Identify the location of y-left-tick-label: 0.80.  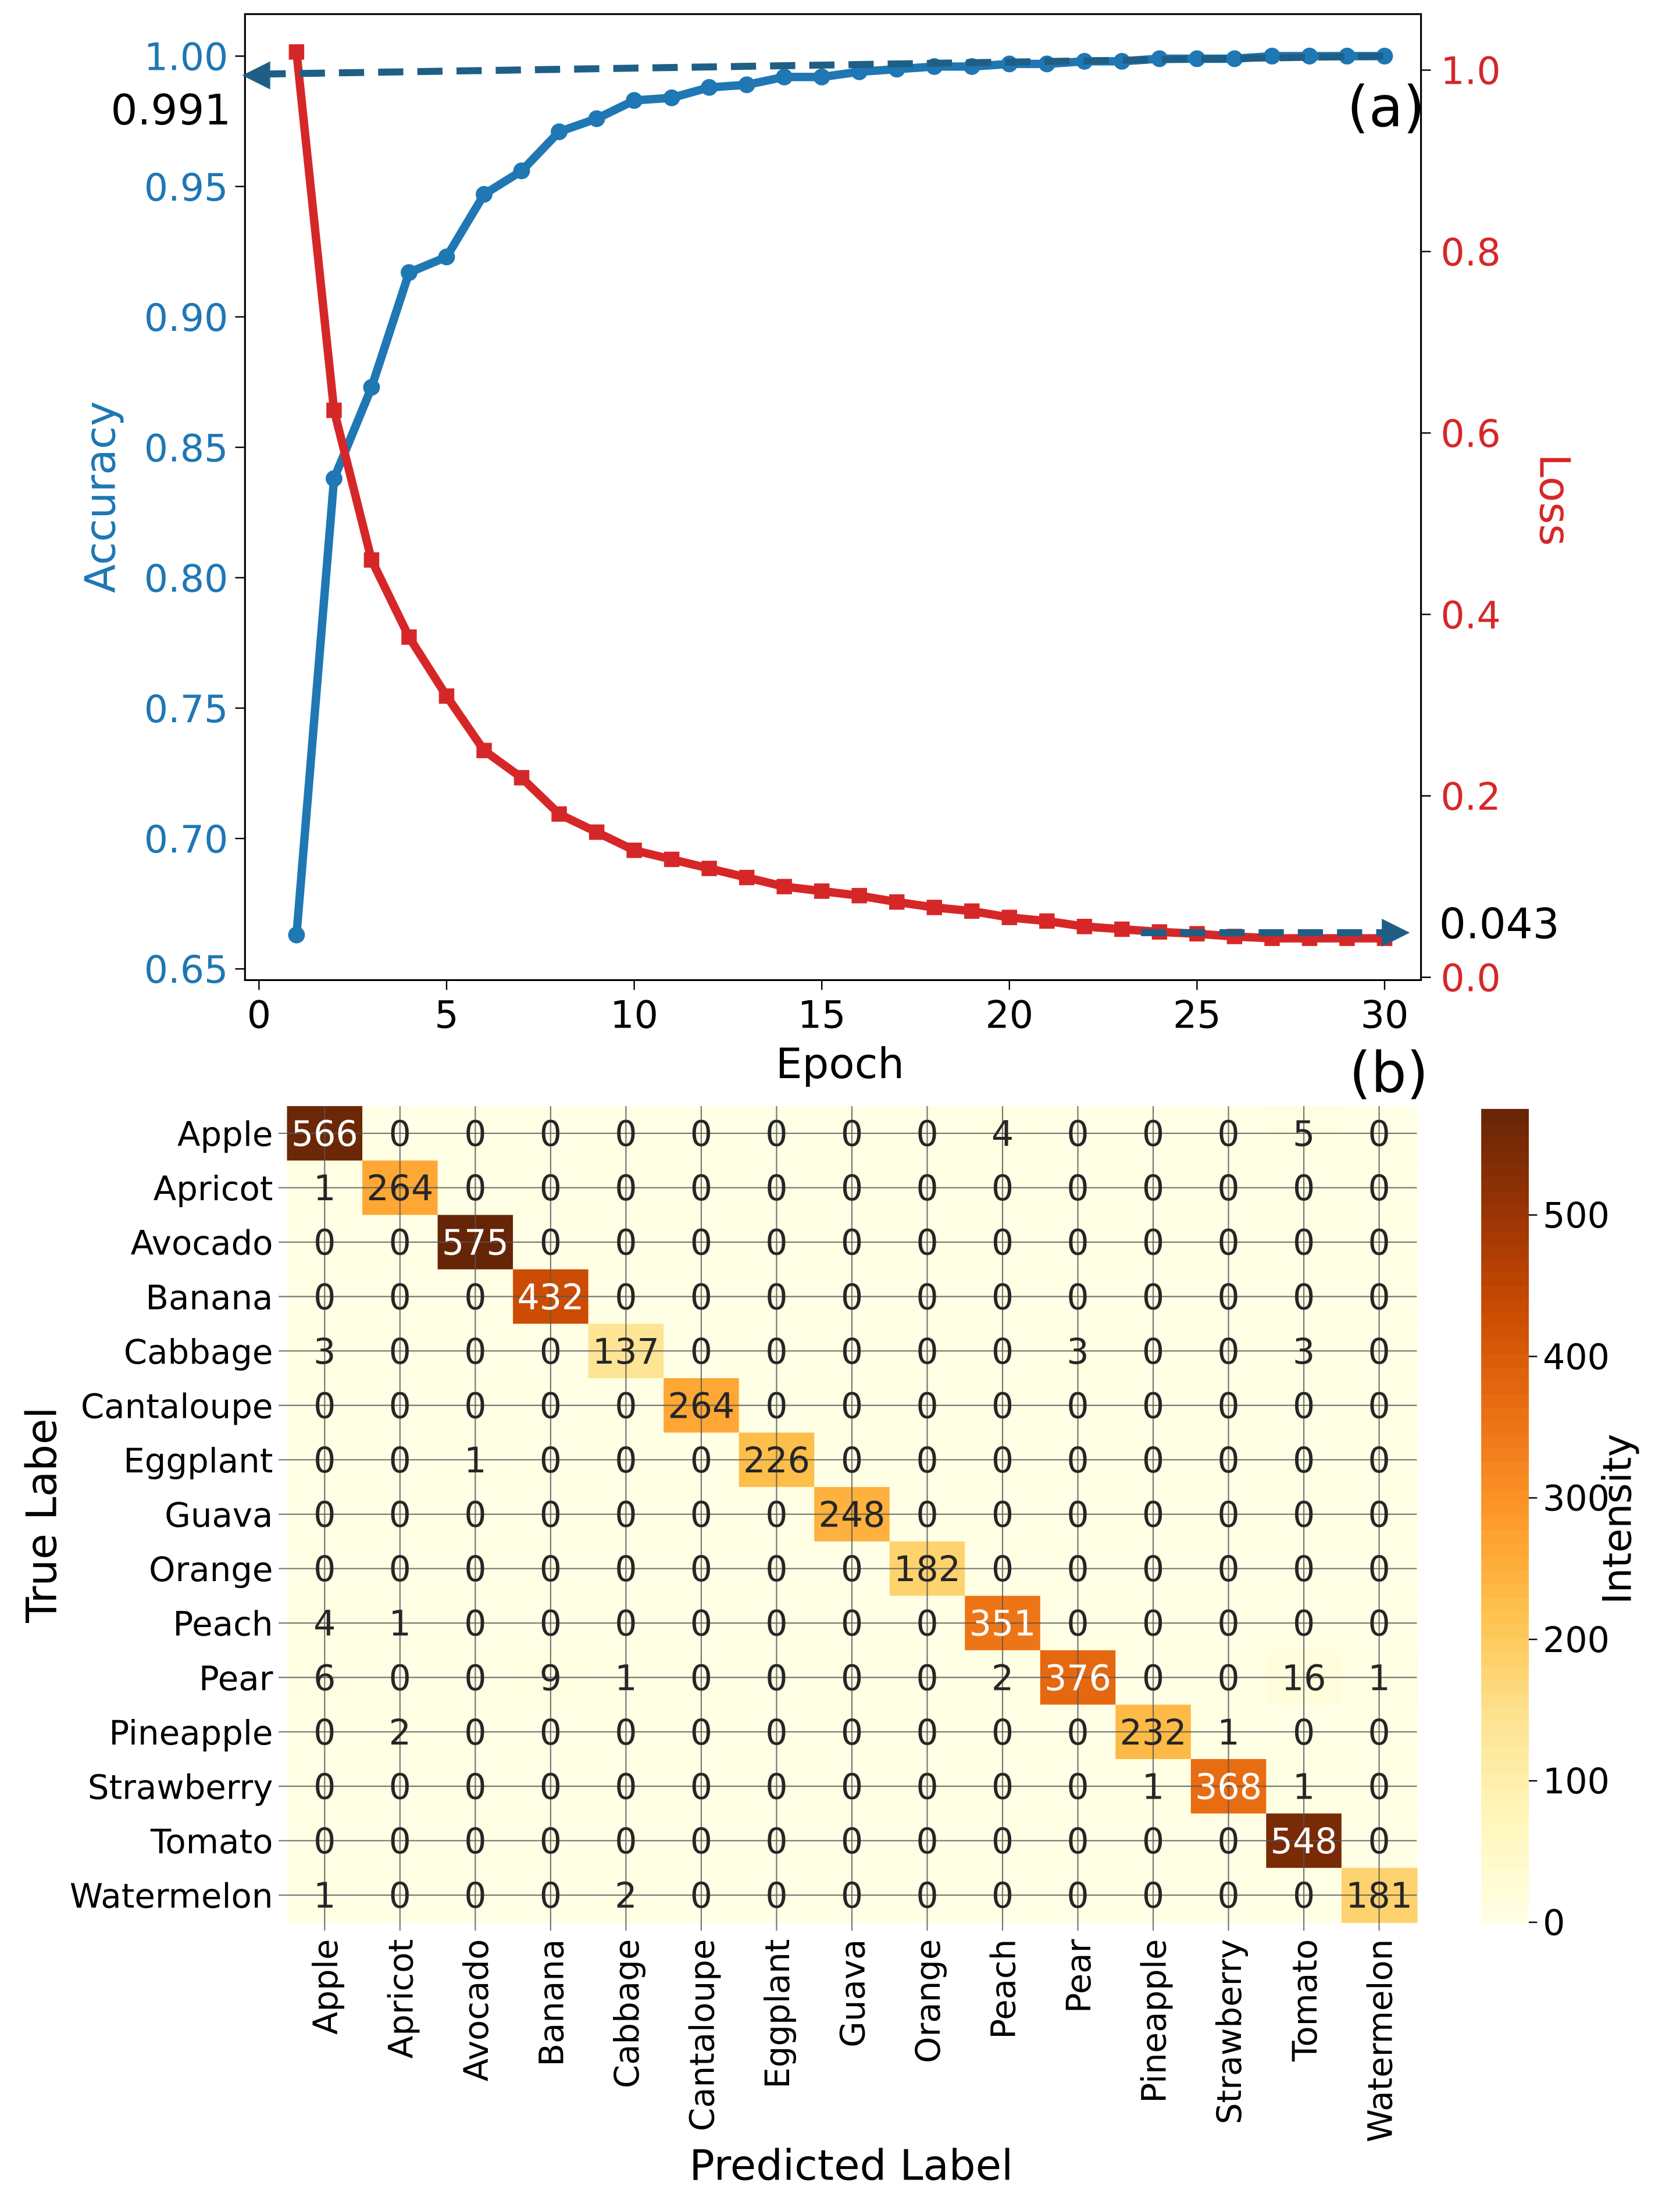
(186, 579).